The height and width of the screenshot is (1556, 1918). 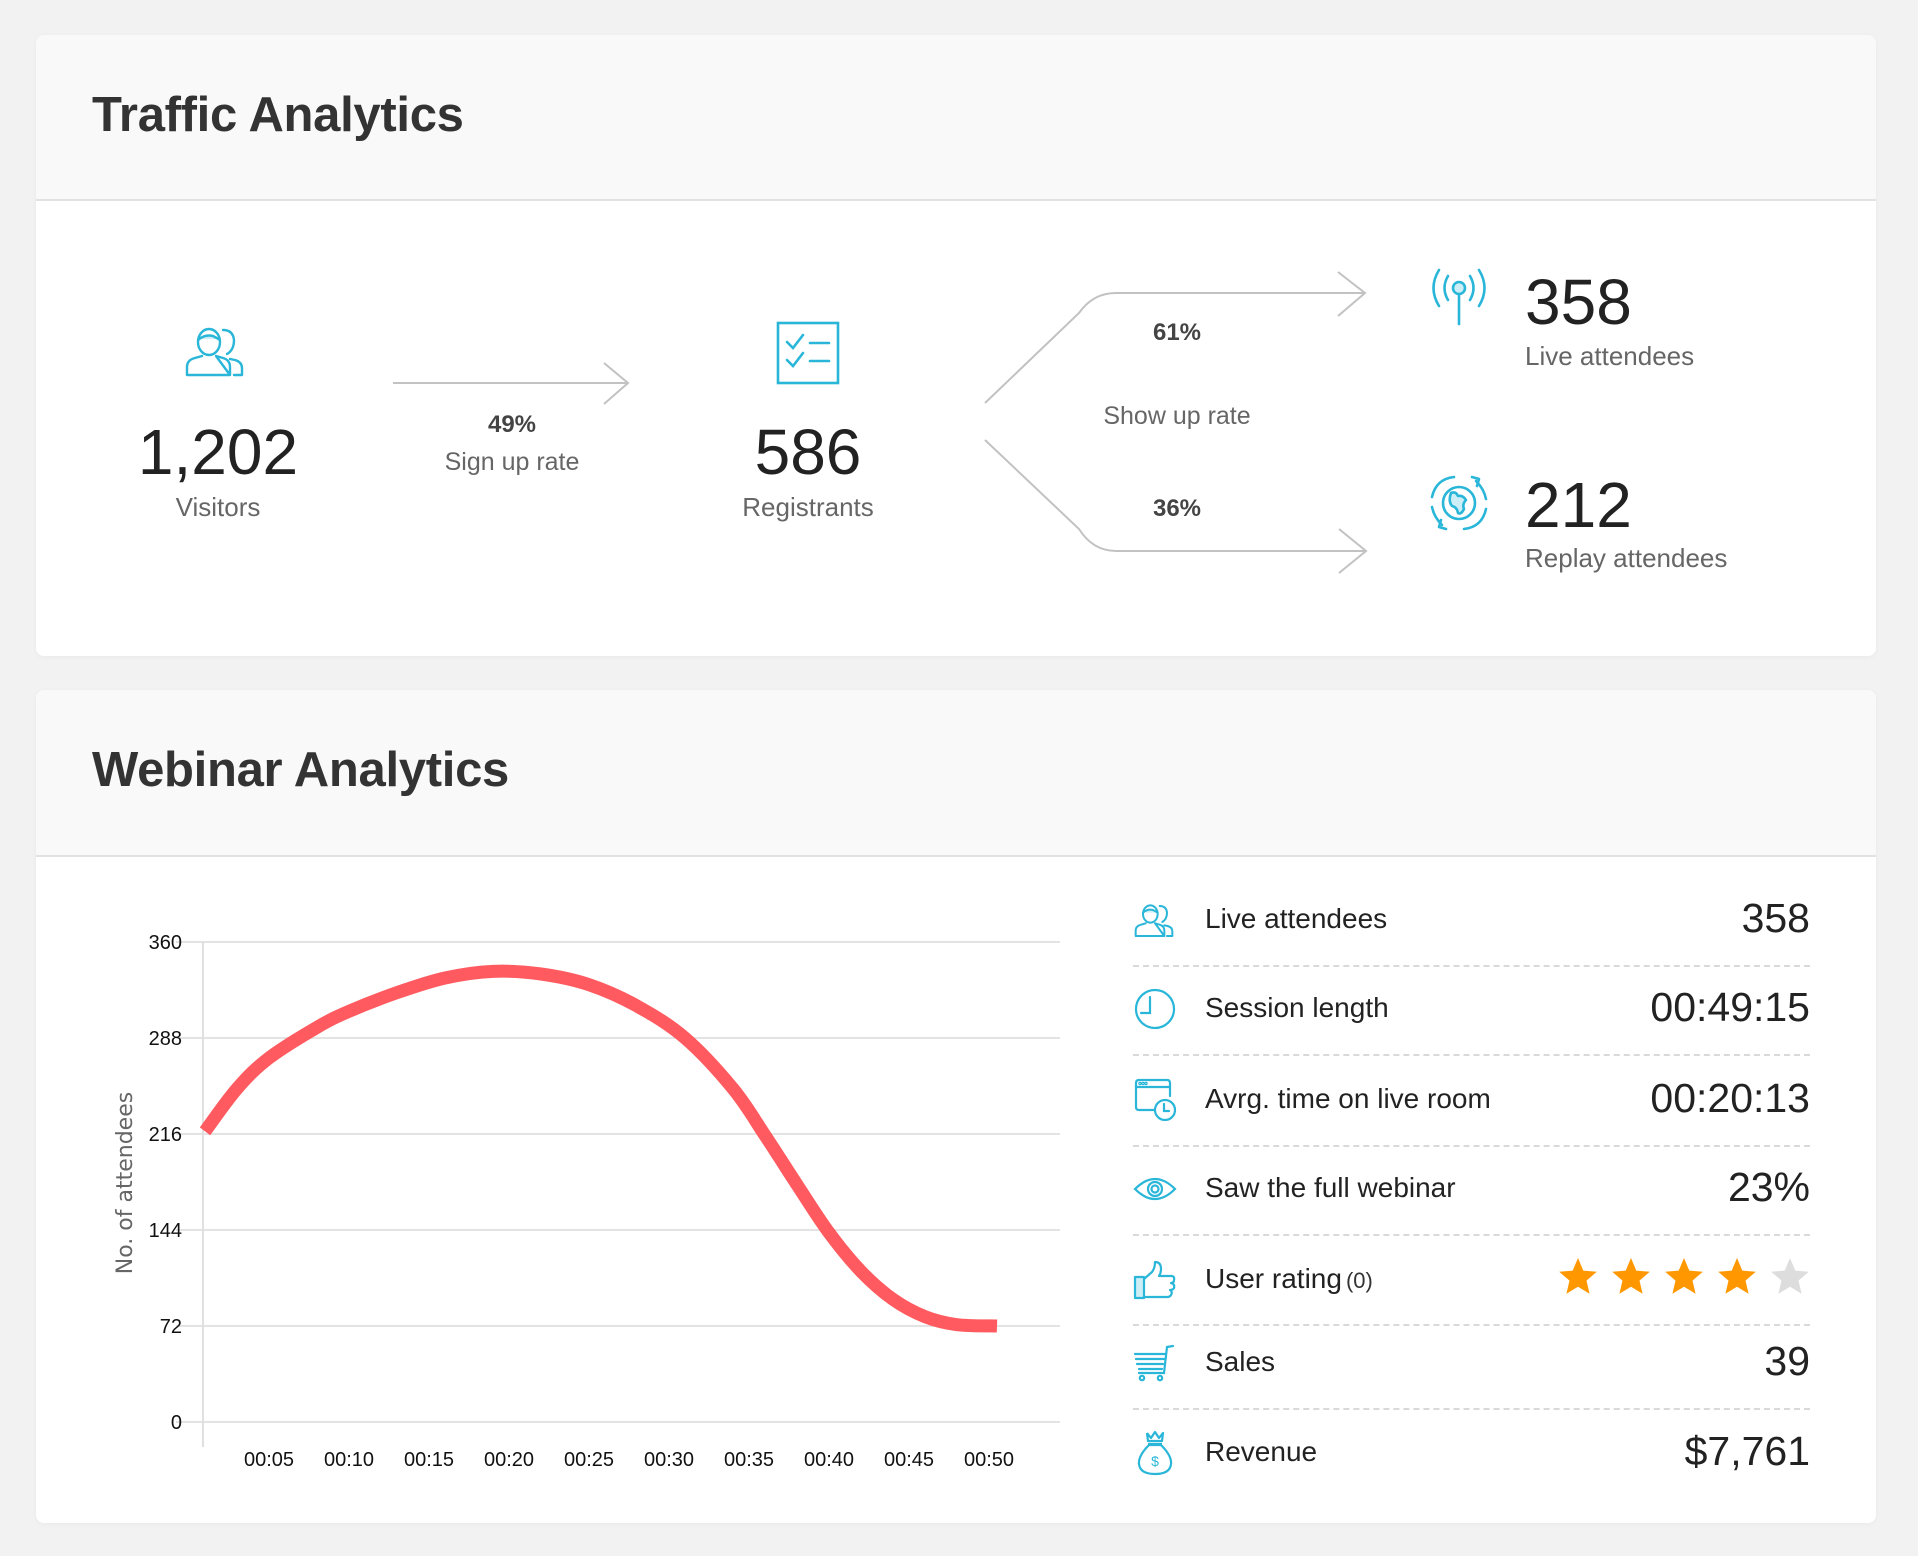 I want to click on x-tick-label: 00:30, so click(x=669, y=1460).